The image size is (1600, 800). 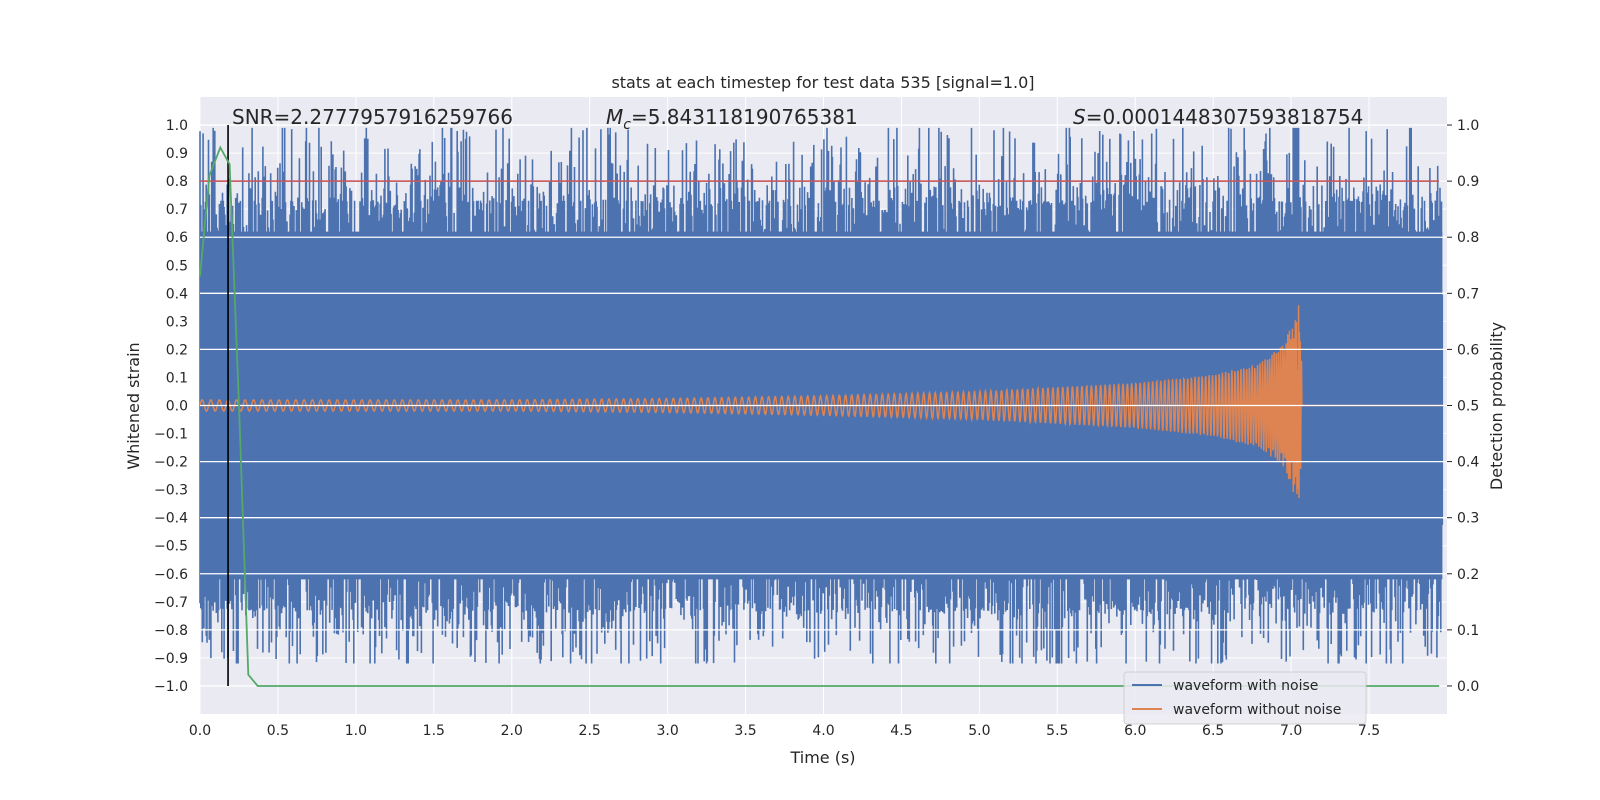 What do you see at coordinates (667, 731) in the screenshot?
I see `x-tick-label: 3.0` at bounding box center [667, 731].